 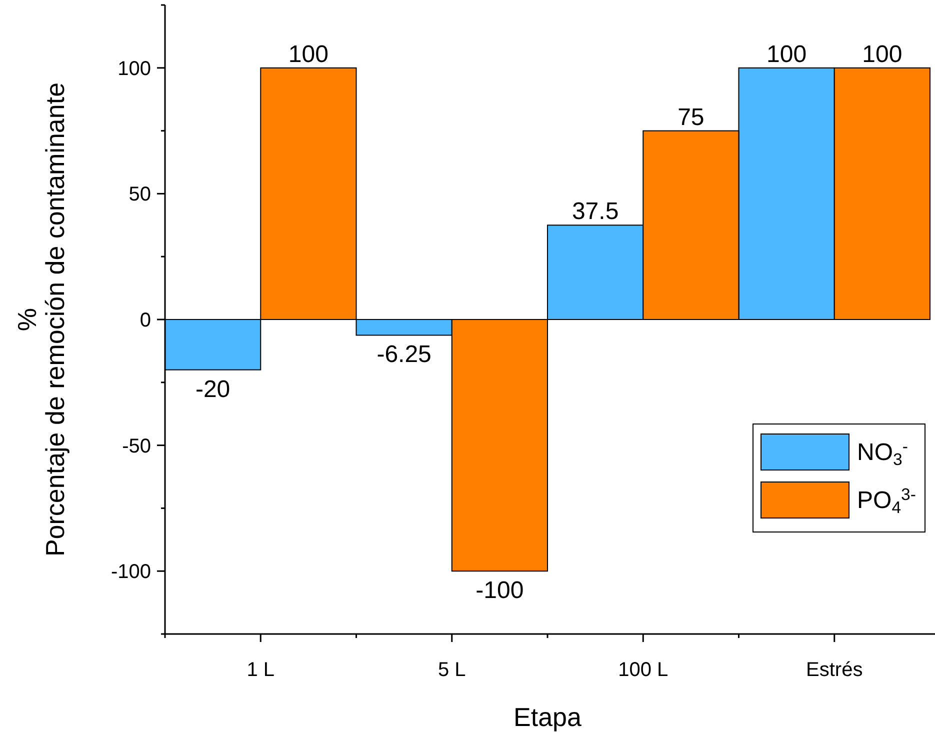 I want to click on data-label: -6.25, so click(x=404, y=354).